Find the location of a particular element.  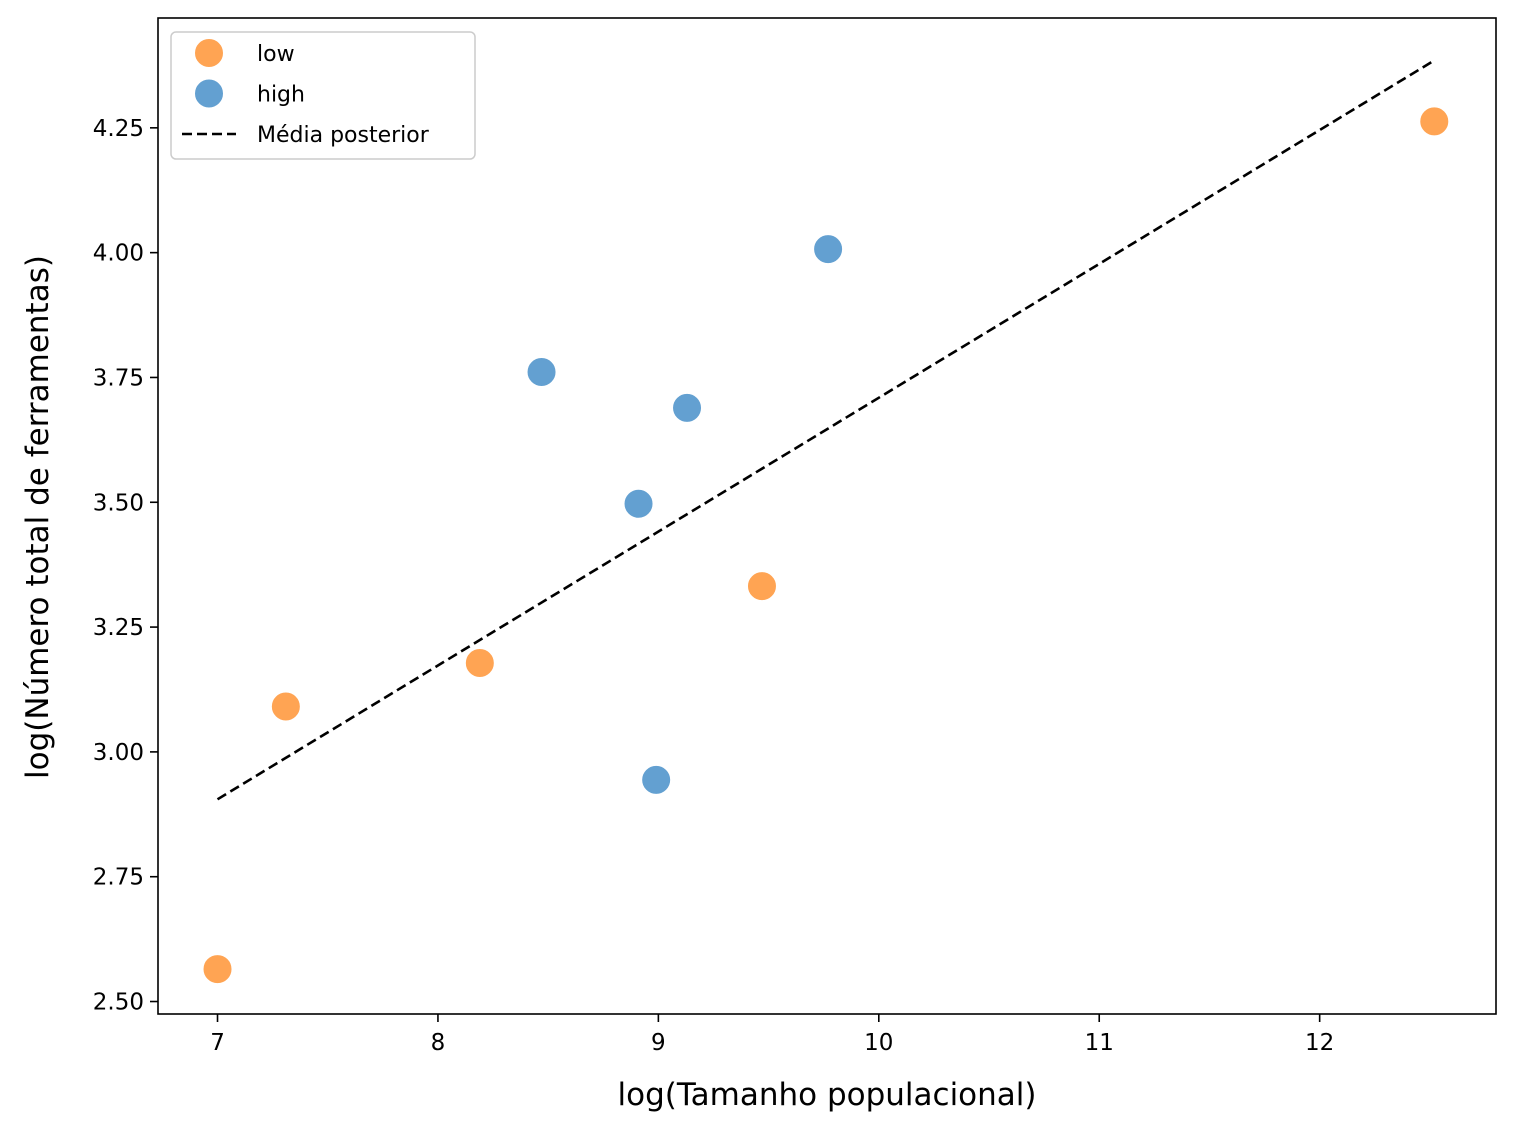

x-tick-label: 12 is located at coordinates (1319, 1043).